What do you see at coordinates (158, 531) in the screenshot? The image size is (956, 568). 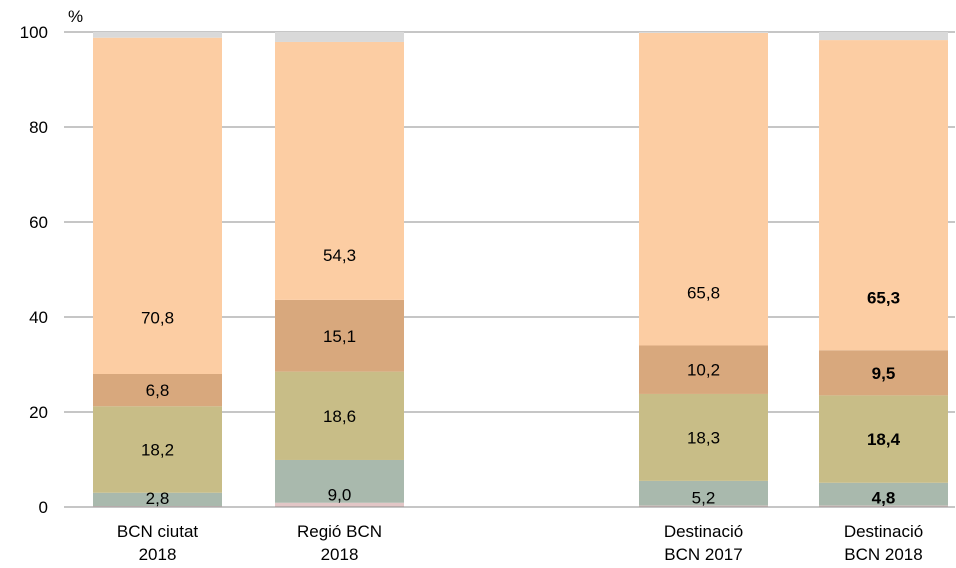 I see `x-category-label: BCN ciutat` at bounding box center [158, 531].